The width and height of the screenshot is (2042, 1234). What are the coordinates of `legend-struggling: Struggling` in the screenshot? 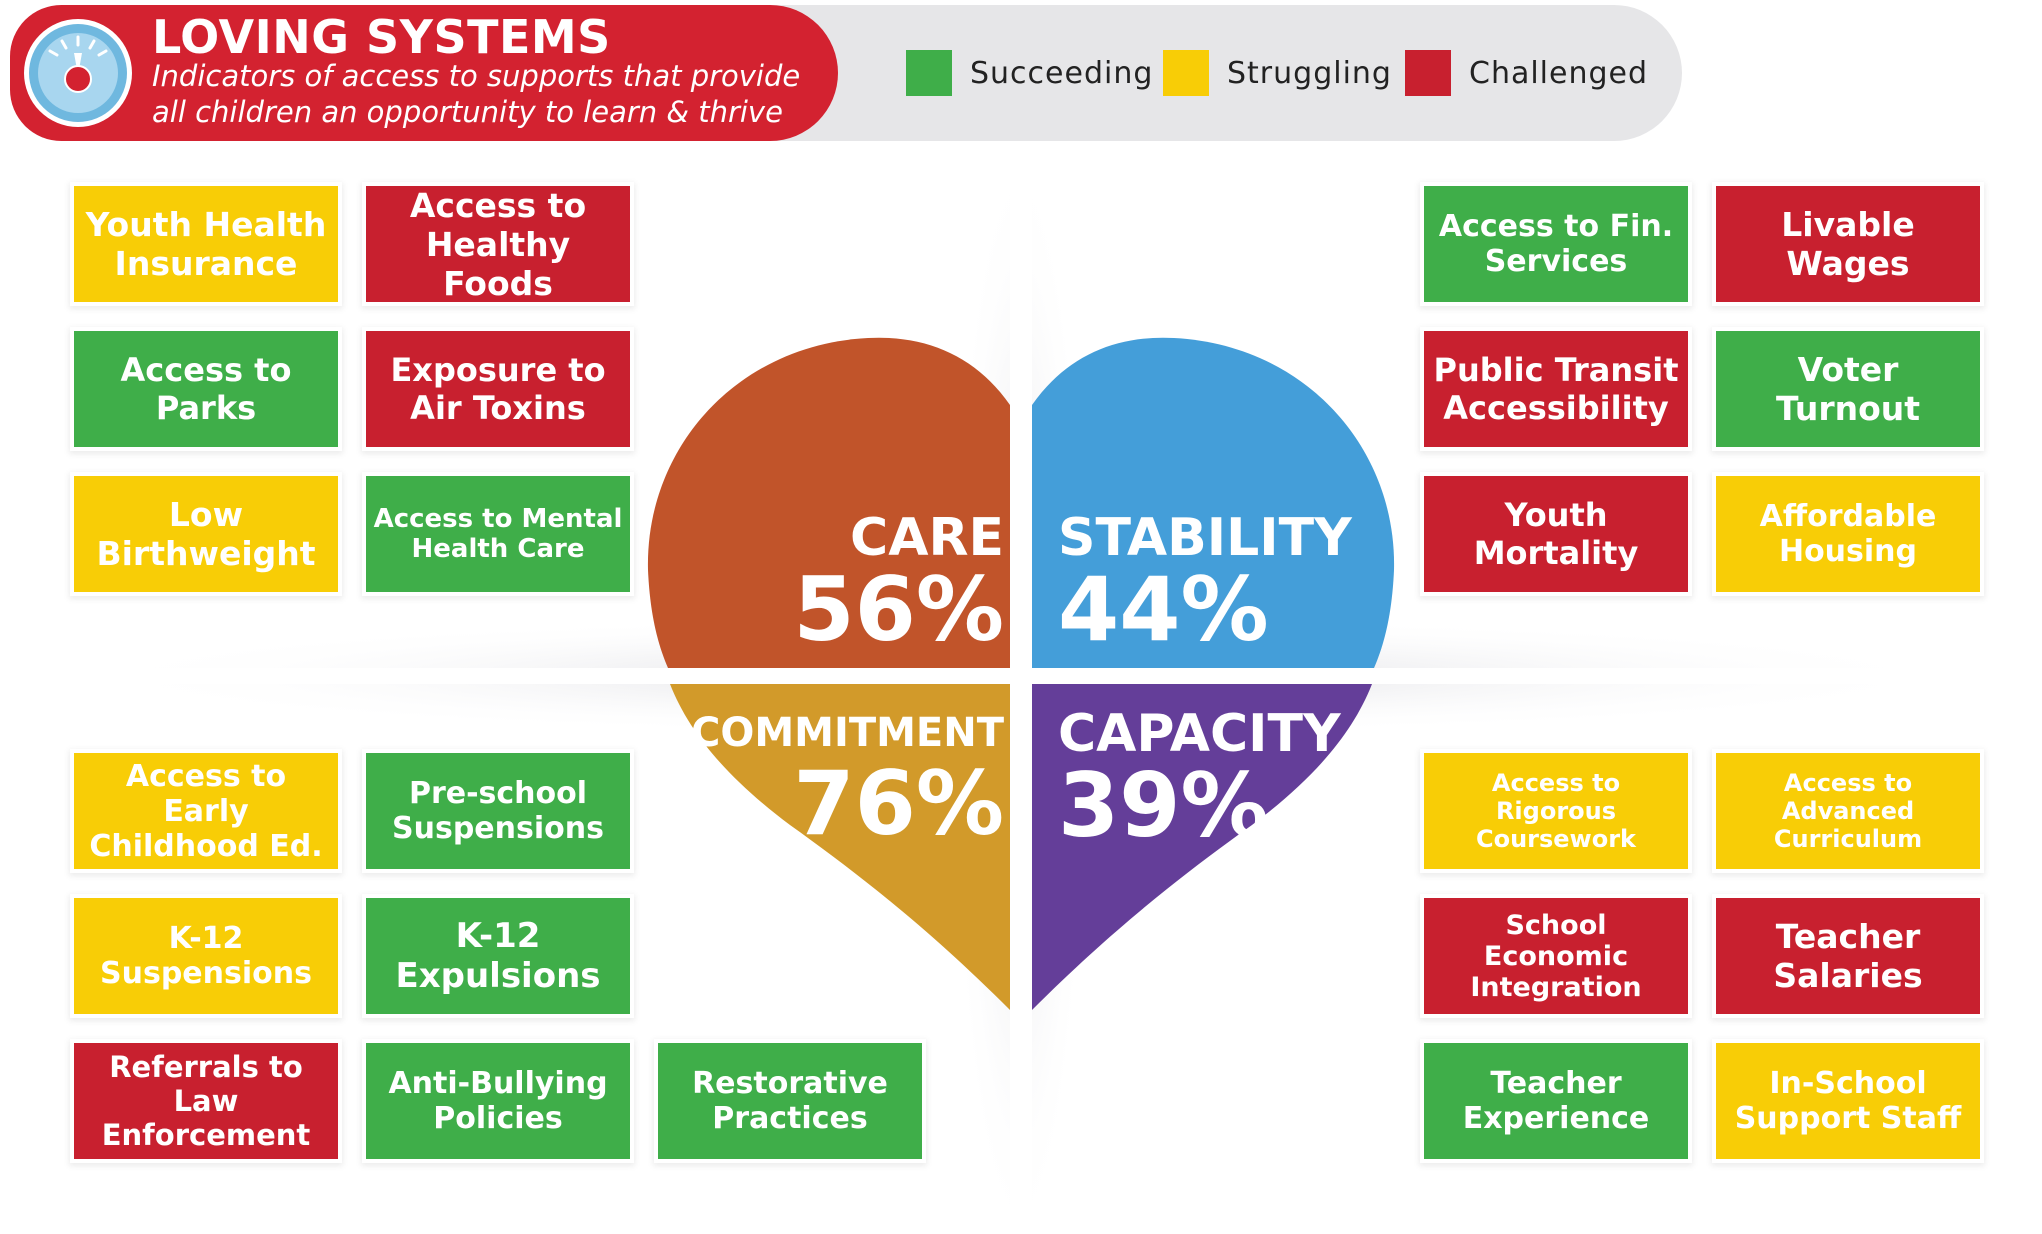 It's located at (1277, 73).